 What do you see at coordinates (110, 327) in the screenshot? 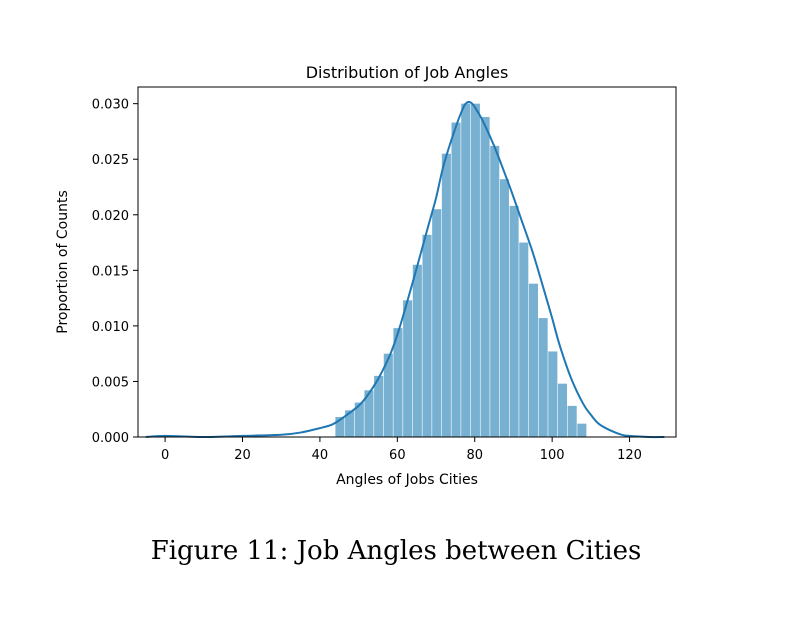
I see `y-tick-label: 0.010` at bounding box center [110, 327].